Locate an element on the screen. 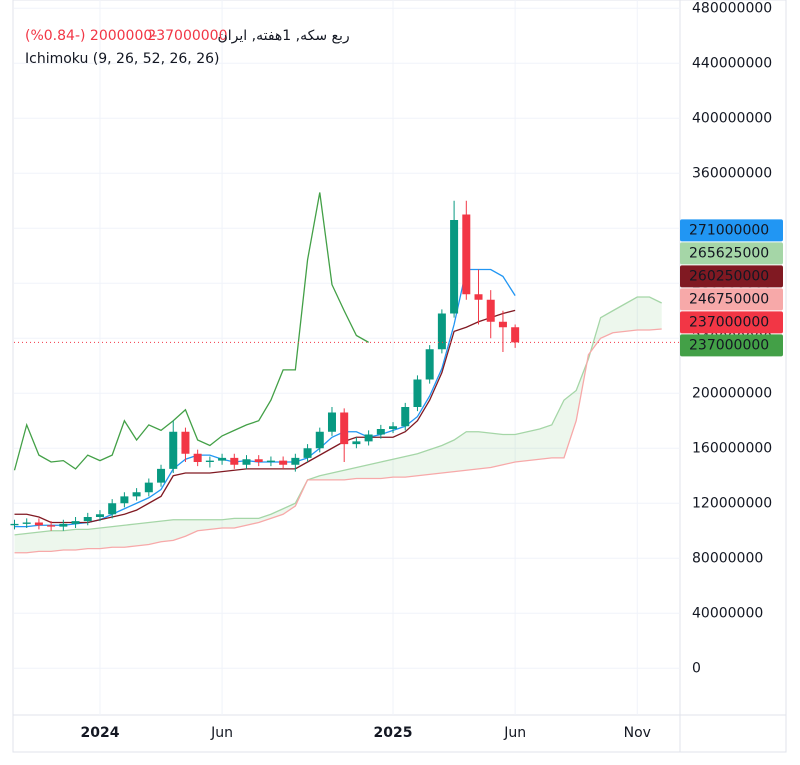 The height and width of the screenshot is (765, 800). x-tick-label: Nov is located at coordinates (637, 733).